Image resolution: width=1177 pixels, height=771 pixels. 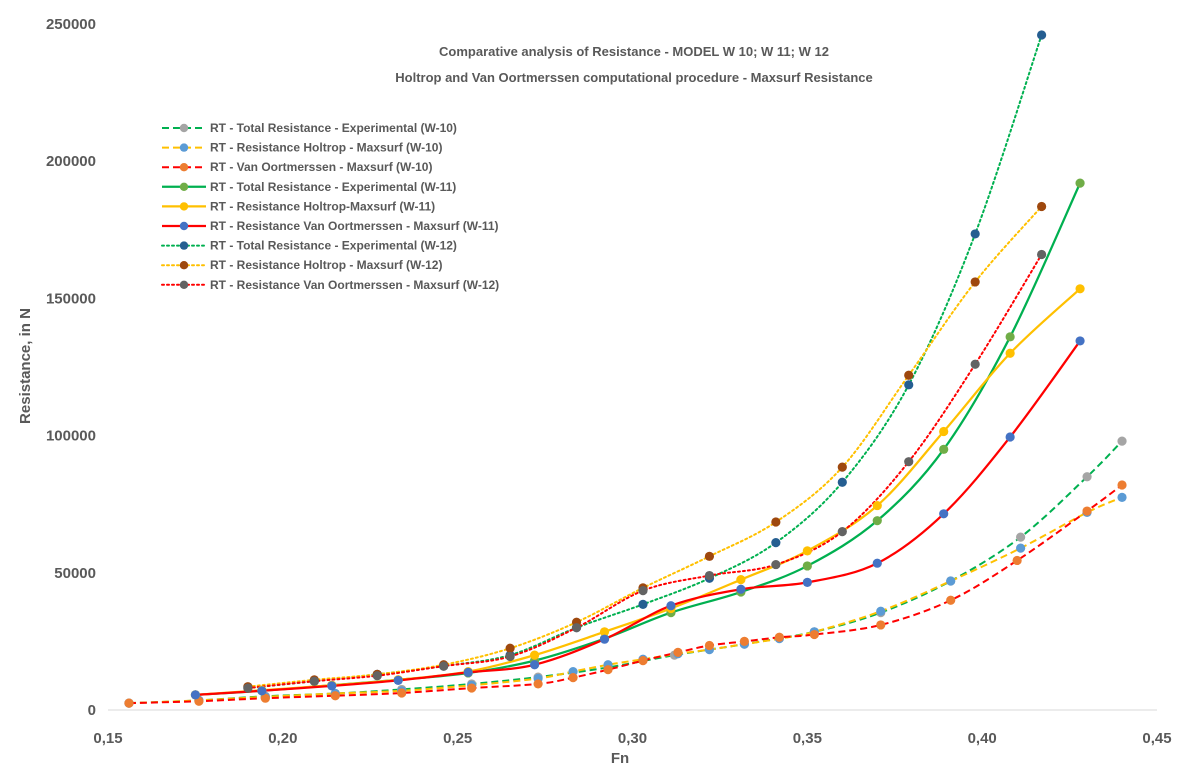 I want to click on y-tick-label: 250000, so click(x=71, y=24).